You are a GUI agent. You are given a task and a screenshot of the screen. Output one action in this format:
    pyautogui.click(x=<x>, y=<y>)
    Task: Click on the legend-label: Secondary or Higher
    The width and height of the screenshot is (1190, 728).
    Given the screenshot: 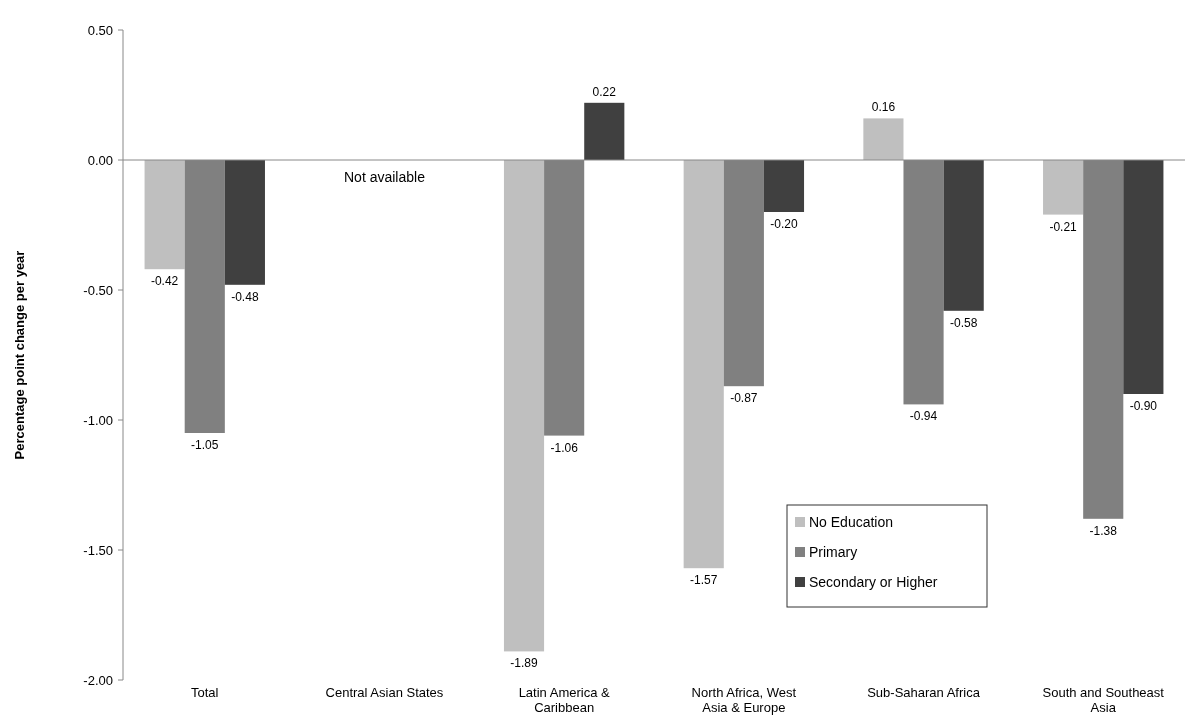 What is the action you would take?
    pyautogui.click(x=873, y=581)
    